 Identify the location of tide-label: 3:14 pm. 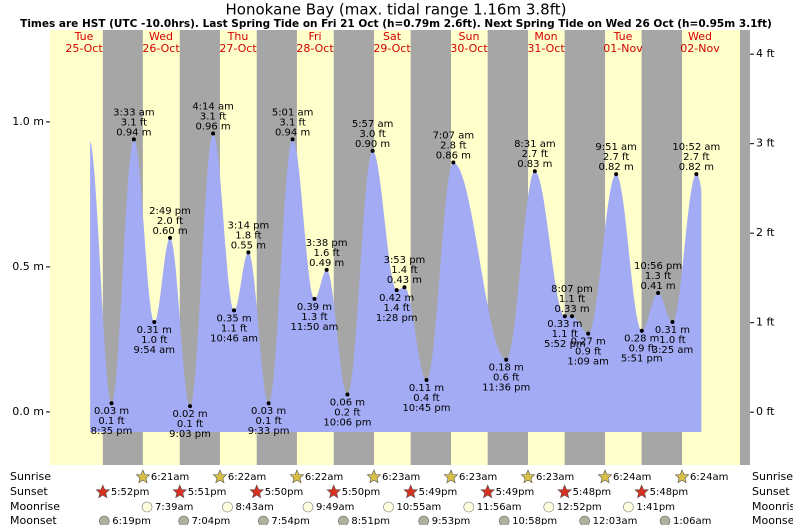
(249, 225).